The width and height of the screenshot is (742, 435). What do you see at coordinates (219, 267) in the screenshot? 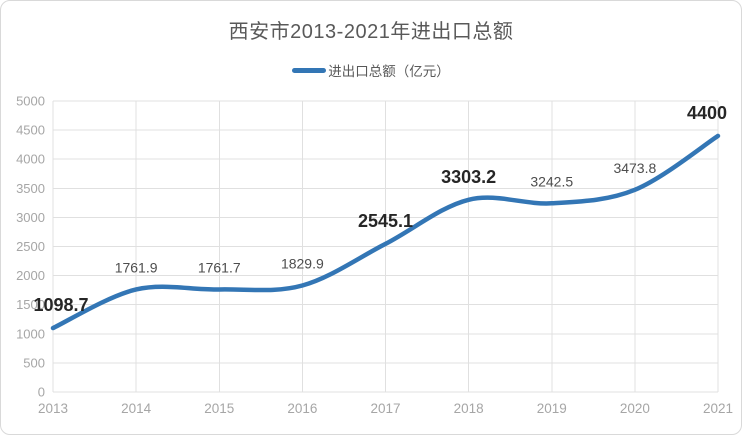
I see `data-label: 1761.7` at bounding box center [219, 267].